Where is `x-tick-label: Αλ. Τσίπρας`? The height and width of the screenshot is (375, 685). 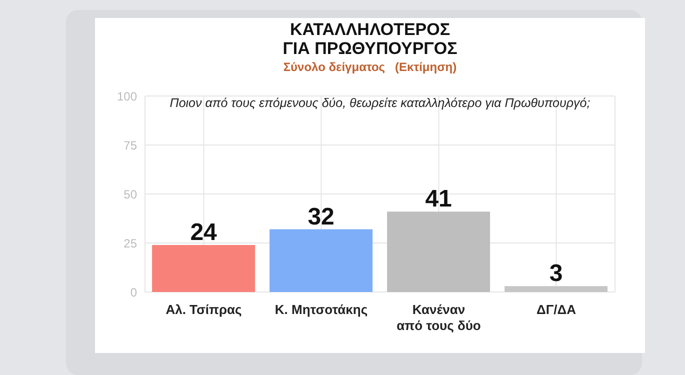 x-tick-label: Αλ. Τσίπρας is located at coordinates (204, 309).